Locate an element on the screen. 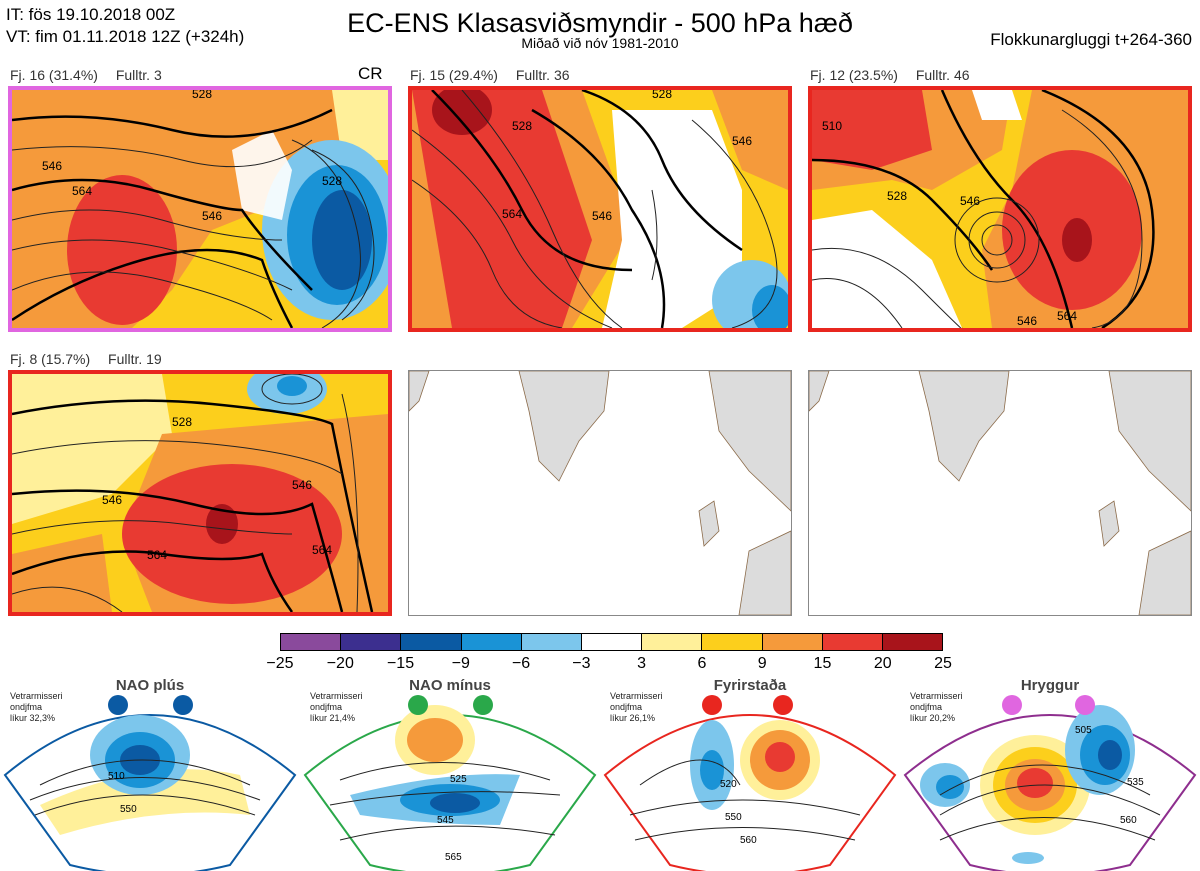 The height and width of the screenshot is (871, 1200). colorbar-tick-label: −6 is located at coordinates (521, 663).